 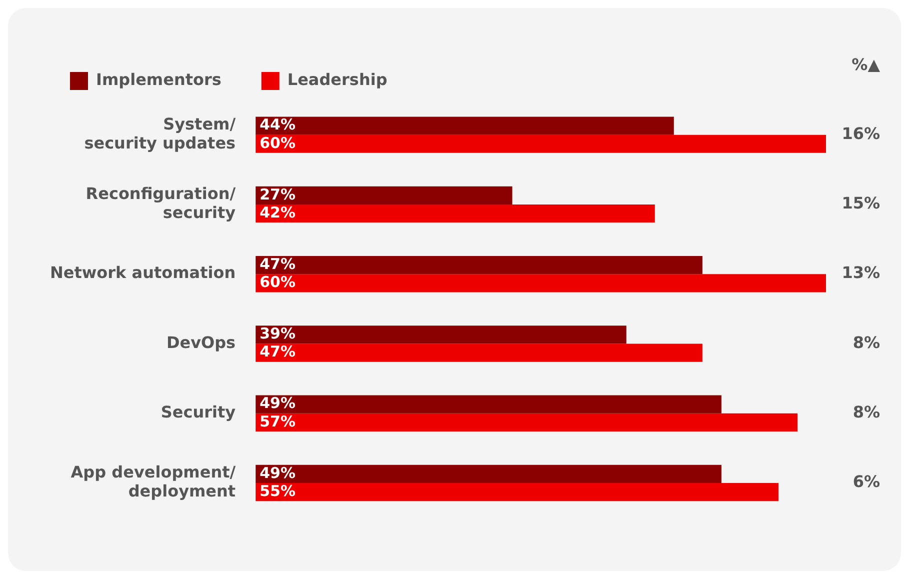 What do you see at coordinates (861, 203) in the screenshot?
I see `text: 15%` at bounding box center [861, 203].